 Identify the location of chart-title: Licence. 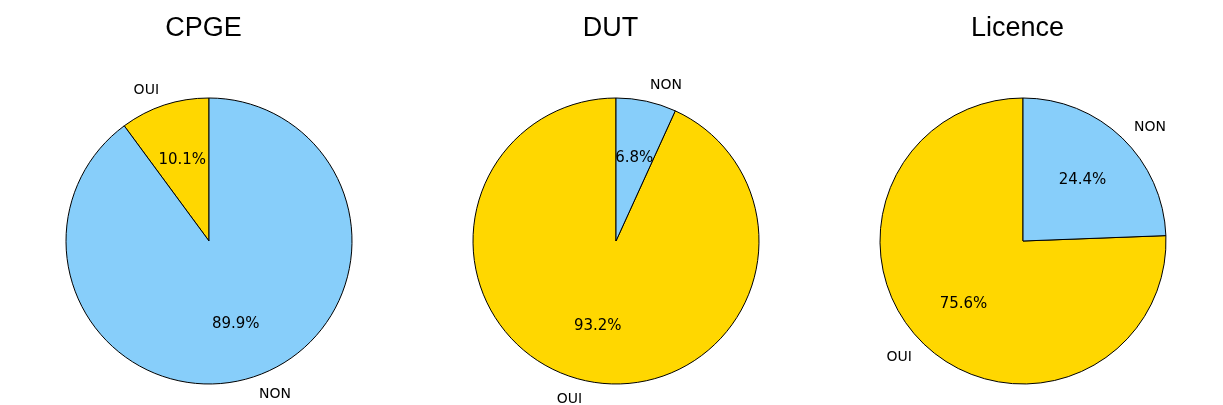
(1017, 27).